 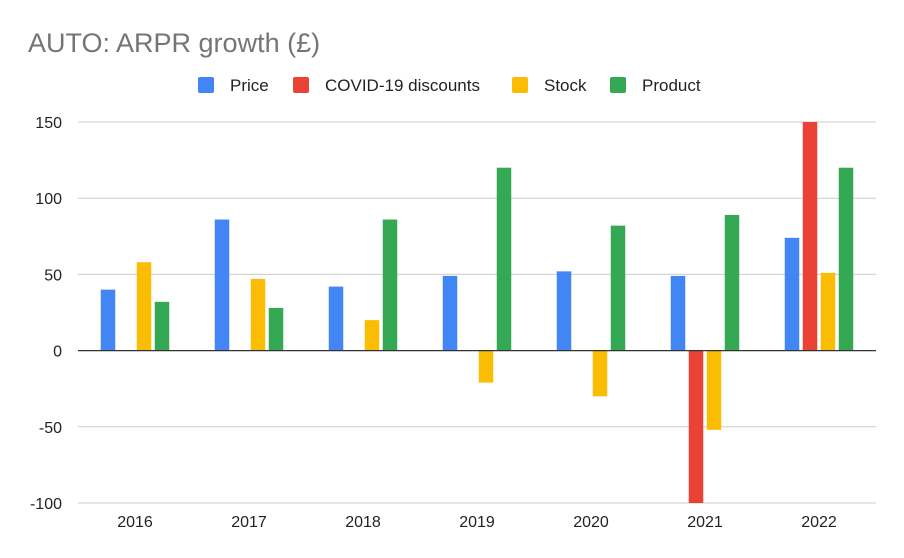 What do you see at coordinates (819, 522) in the screenshot?
I see `x-tick-label: 2022` at bounding box center [819, 522].